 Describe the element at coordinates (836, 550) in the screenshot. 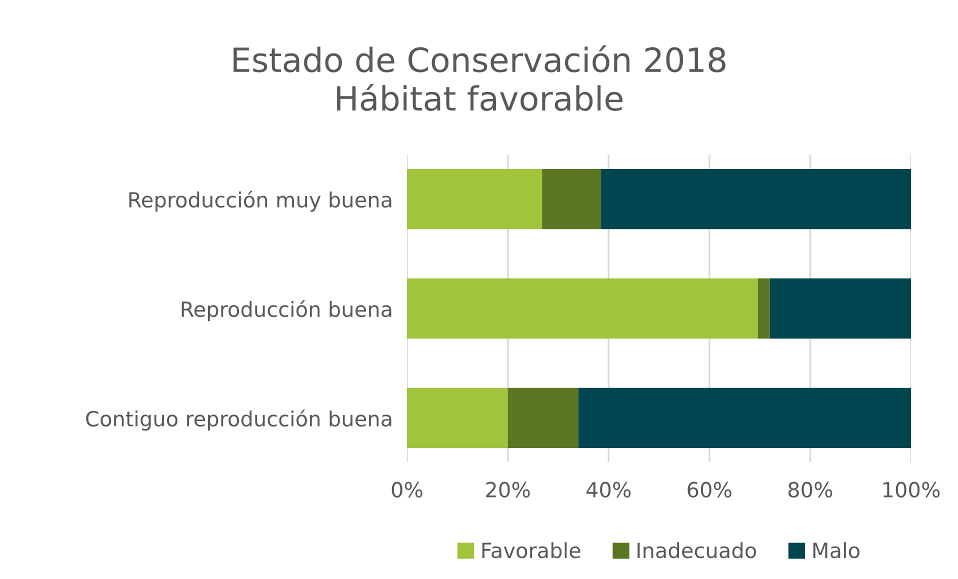

I see `legend-label: Malo` at that location.